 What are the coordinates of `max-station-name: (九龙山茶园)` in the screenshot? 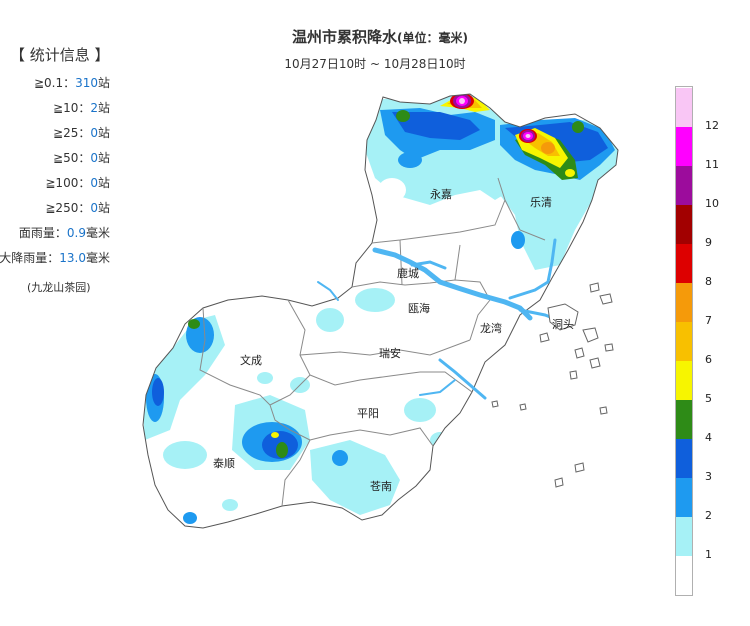 It's located at (59, 287).